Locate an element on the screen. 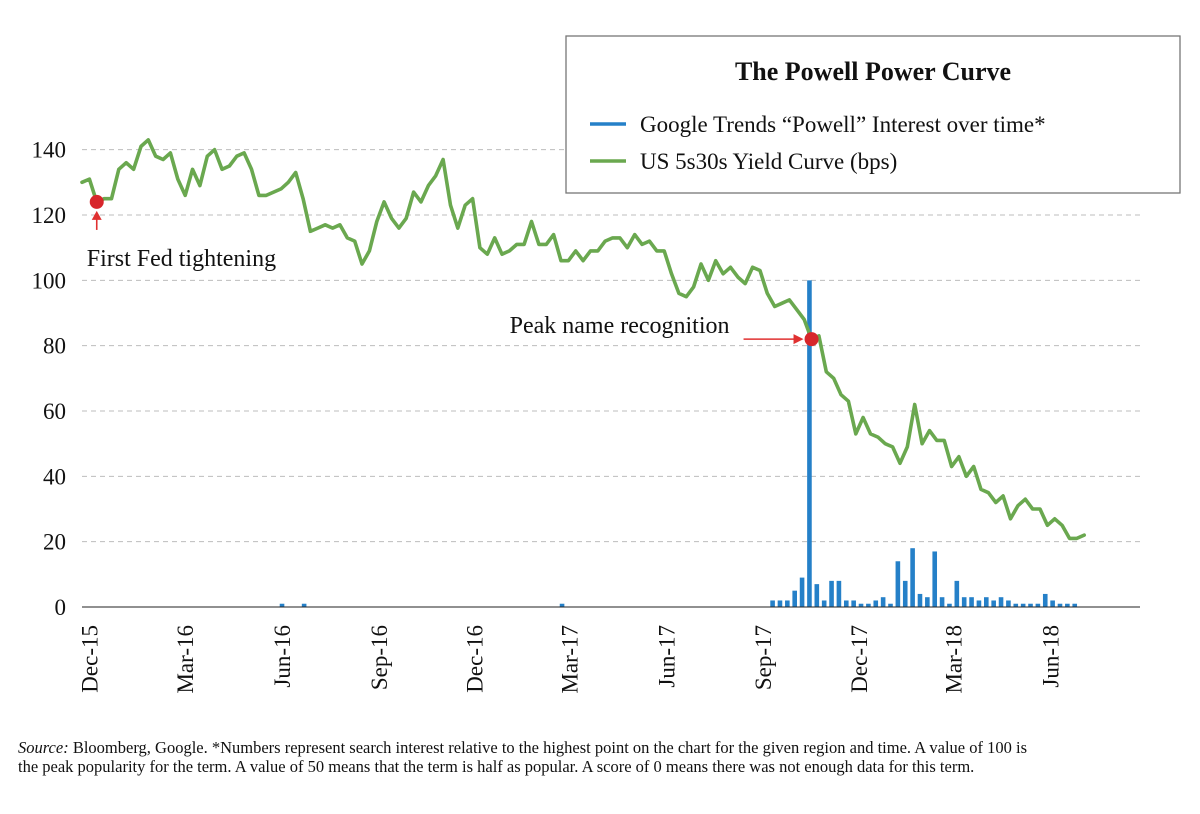 This screenshot has width=1200, height=814. annotation-first-fed-tightening: First Fed tightening is located at coordinates (181, 259).